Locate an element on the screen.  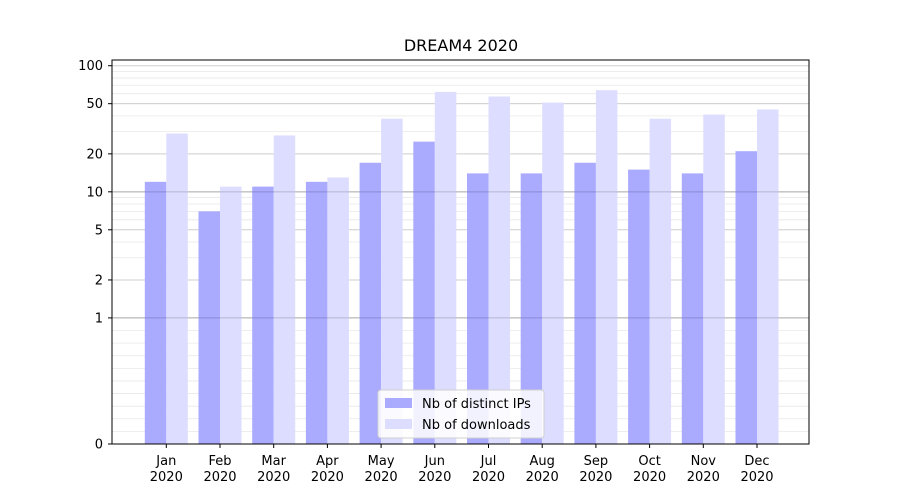
x-tick-label: Sep 2020 is located at coordinates (595, 469).